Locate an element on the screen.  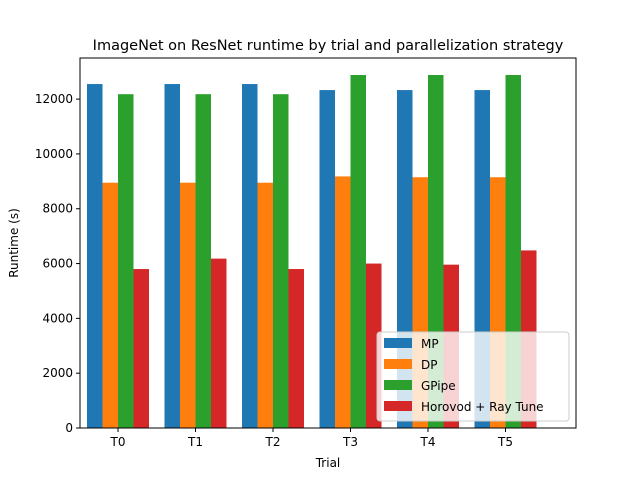
legend-label: DP is located at coordinates (429, 365).